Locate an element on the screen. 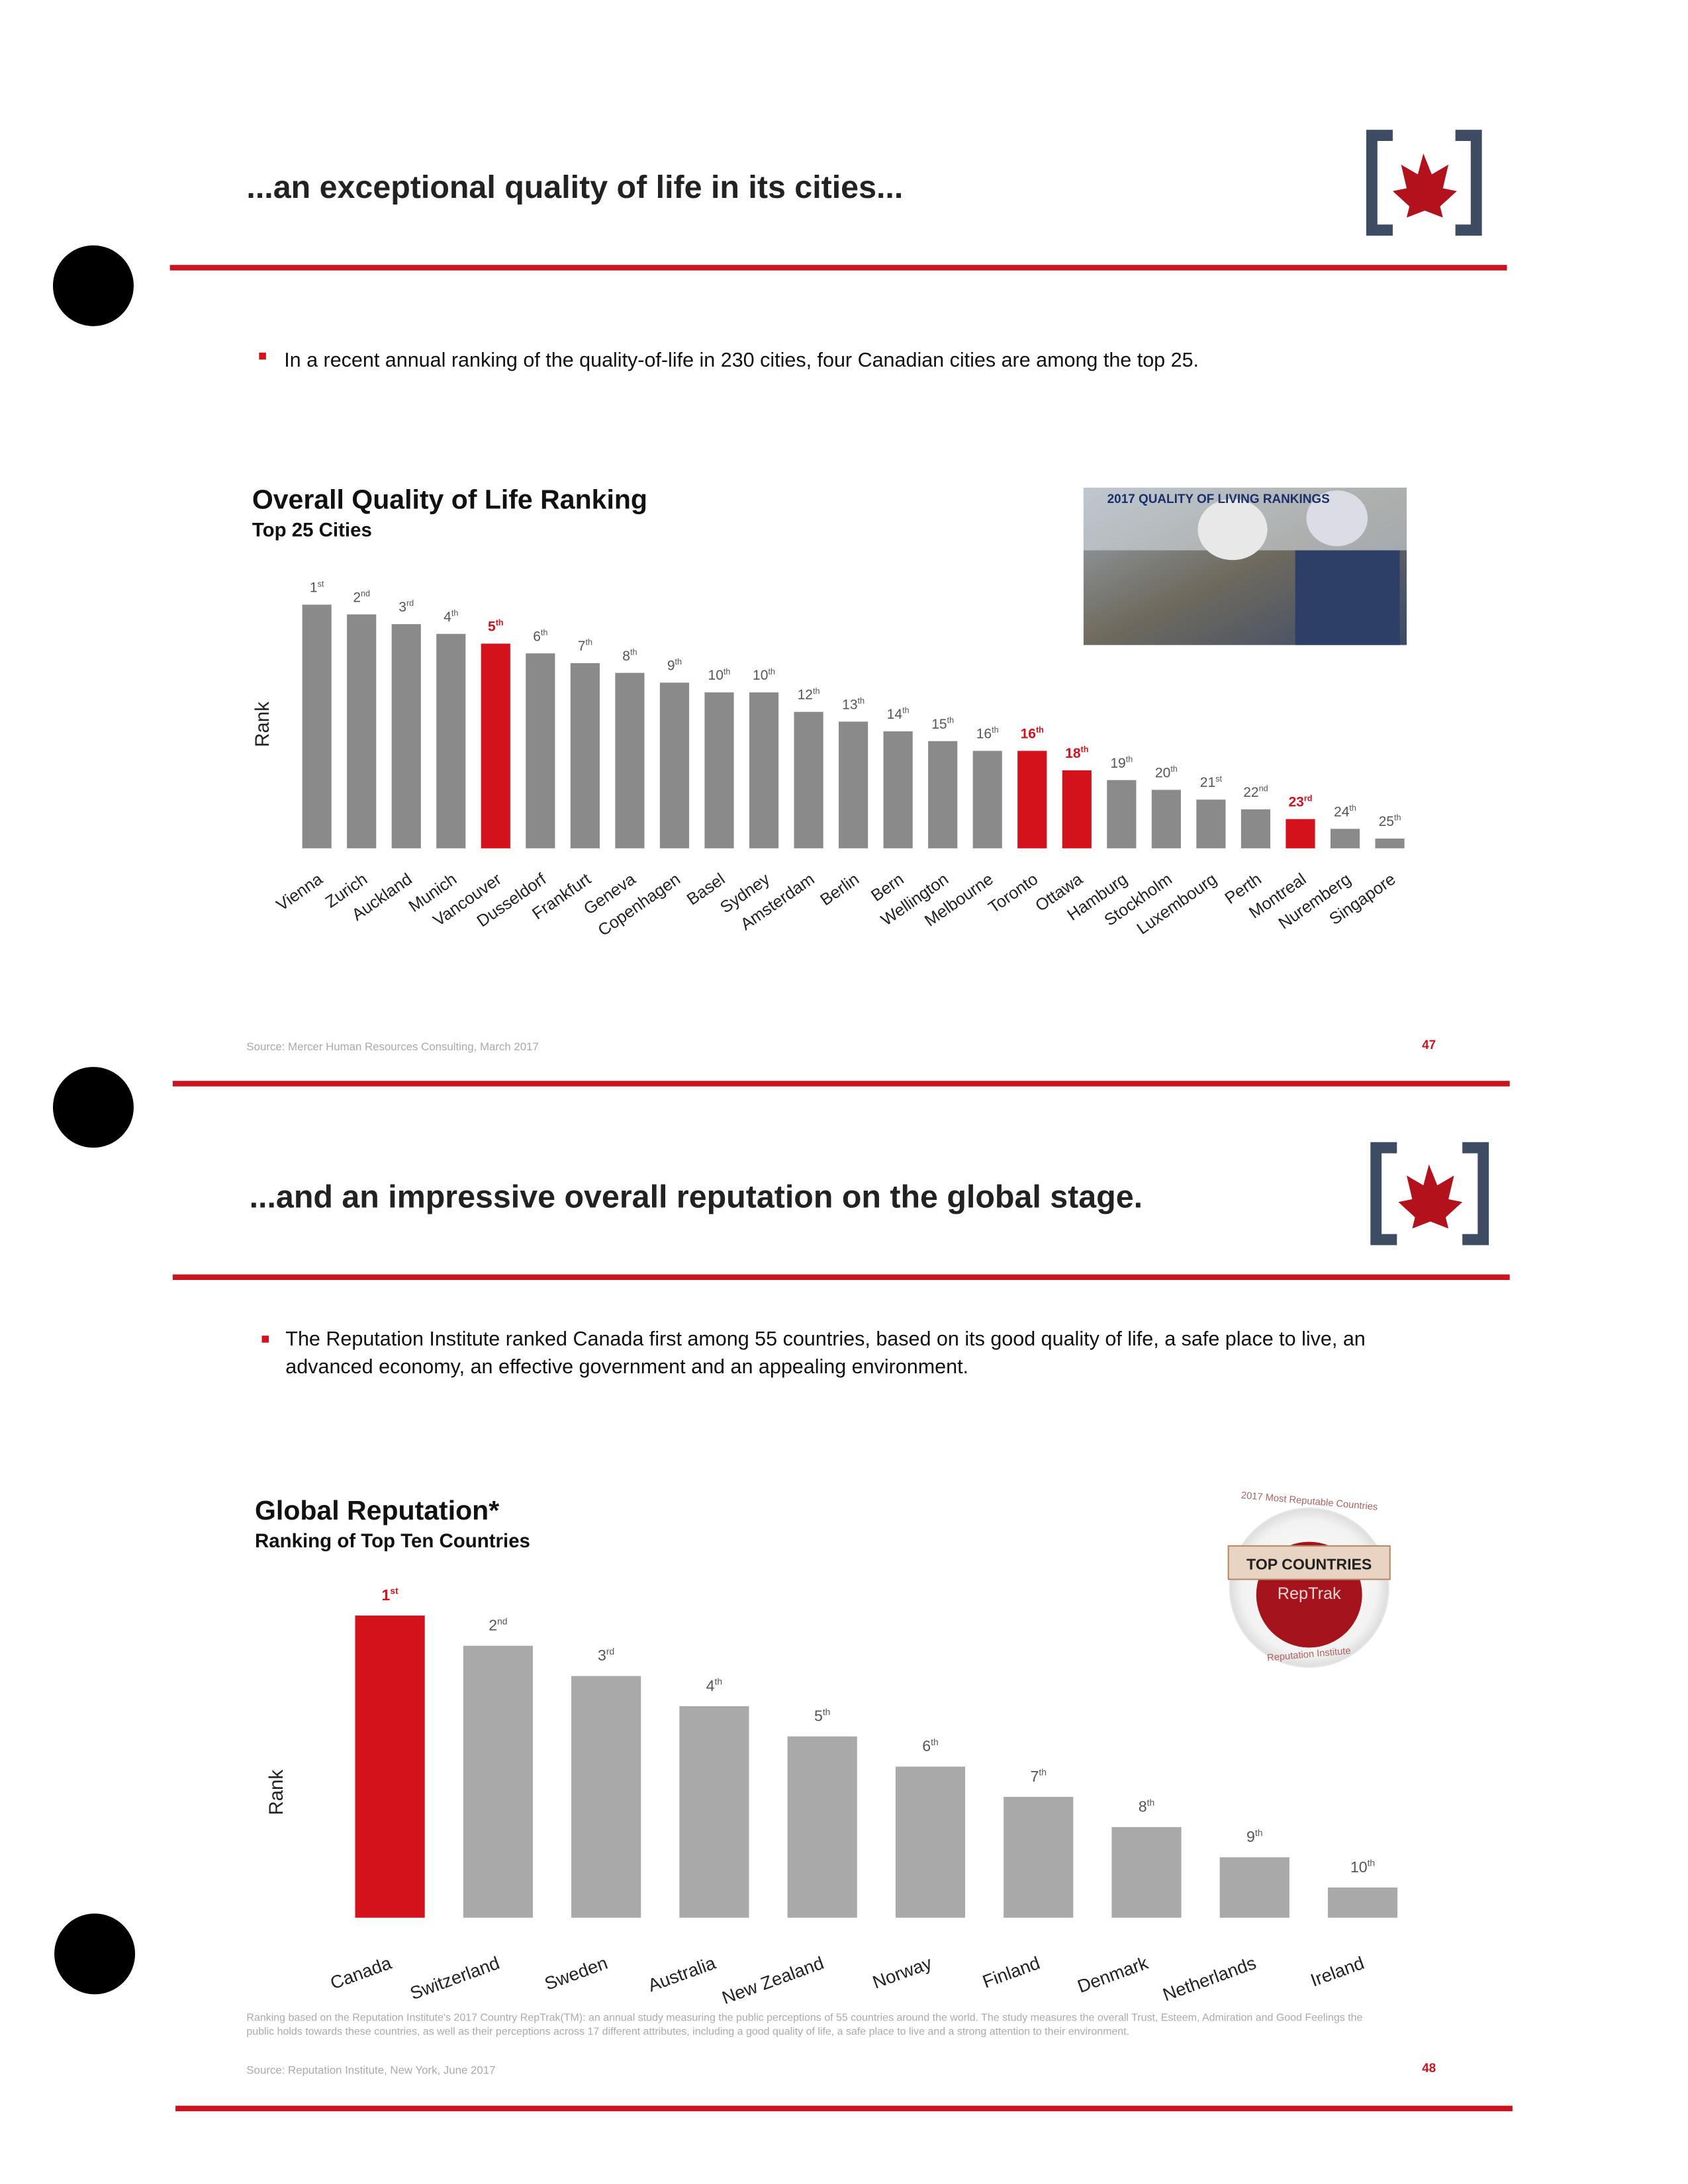  value-label: 4th is located at coordinates (451, 616).